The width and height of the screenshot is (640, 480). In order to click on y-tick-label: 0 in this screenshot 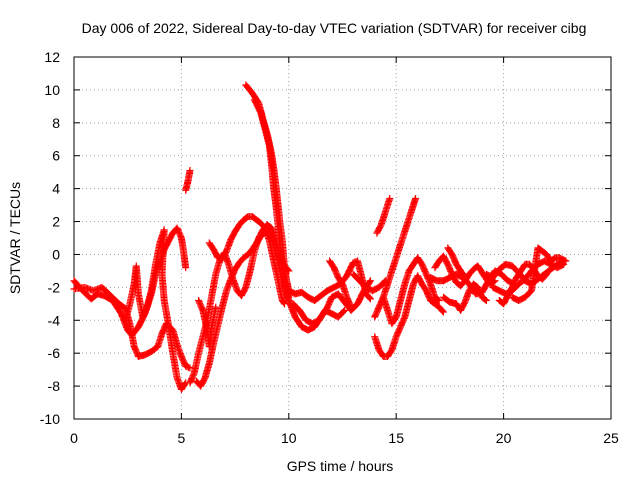, I will do `click(56, 254)`.